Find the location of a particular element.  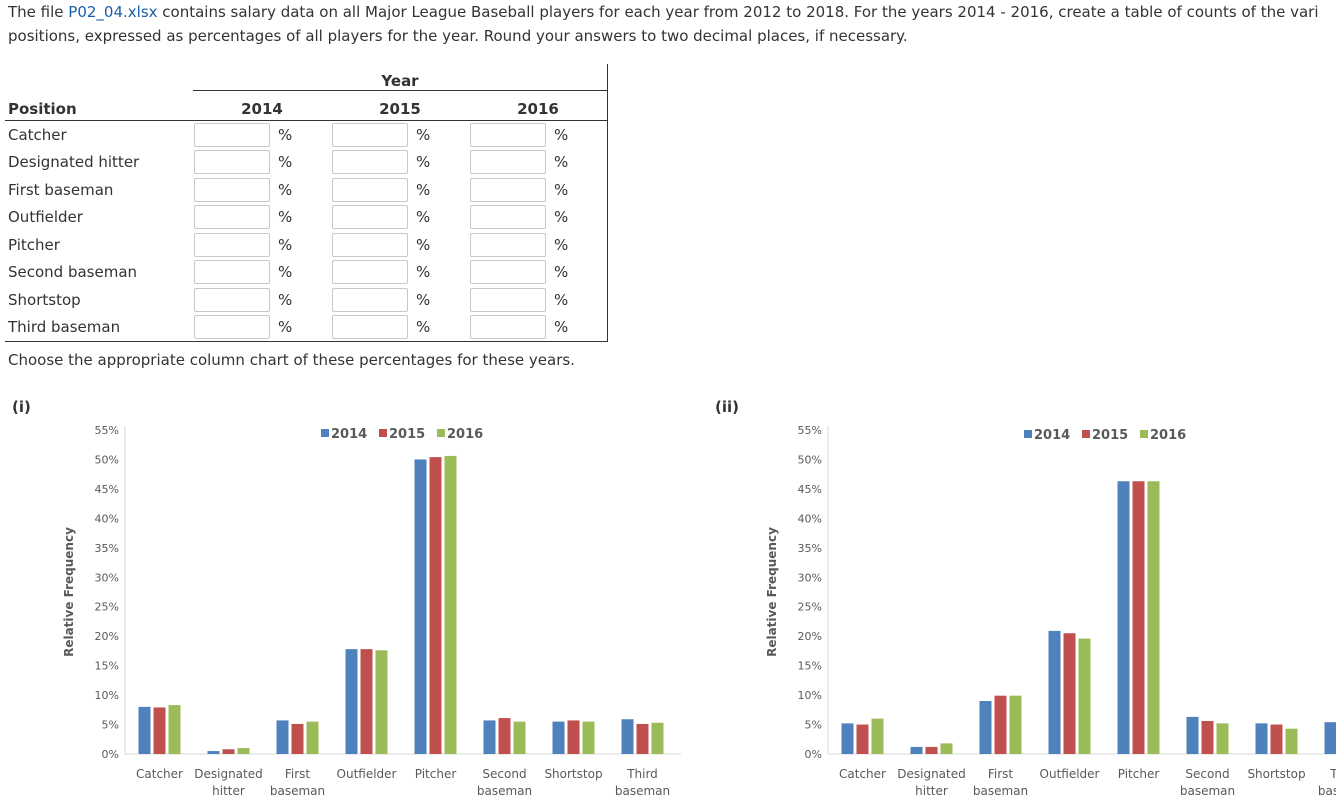

position-label: Designated hitter is located at coordinates (74, 162).